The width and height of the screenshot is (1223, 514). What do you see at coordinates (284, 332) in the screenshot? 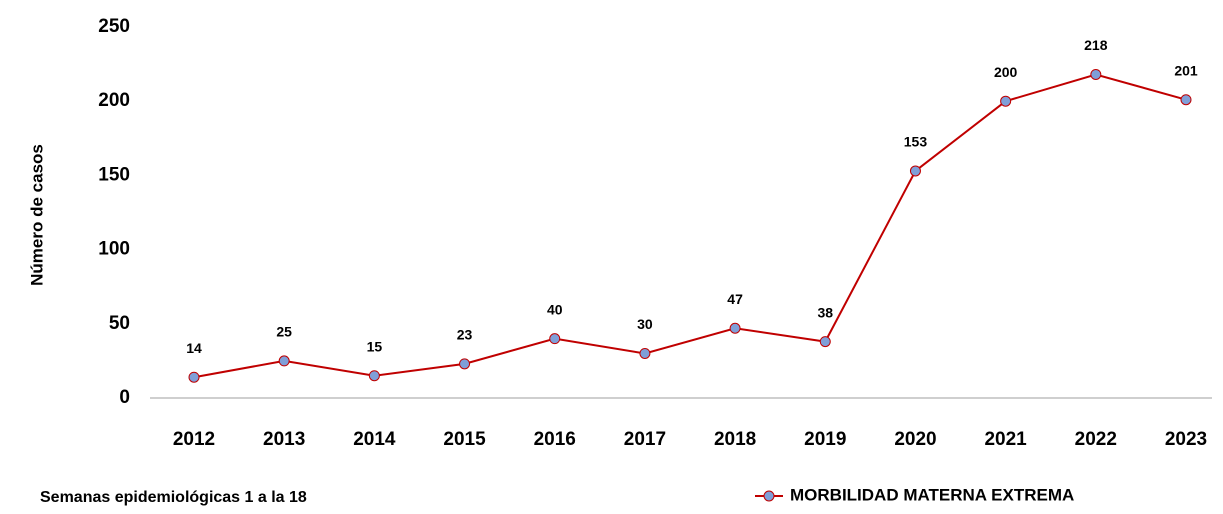
I see `data-label: 25` at bounding box center [284, 332].